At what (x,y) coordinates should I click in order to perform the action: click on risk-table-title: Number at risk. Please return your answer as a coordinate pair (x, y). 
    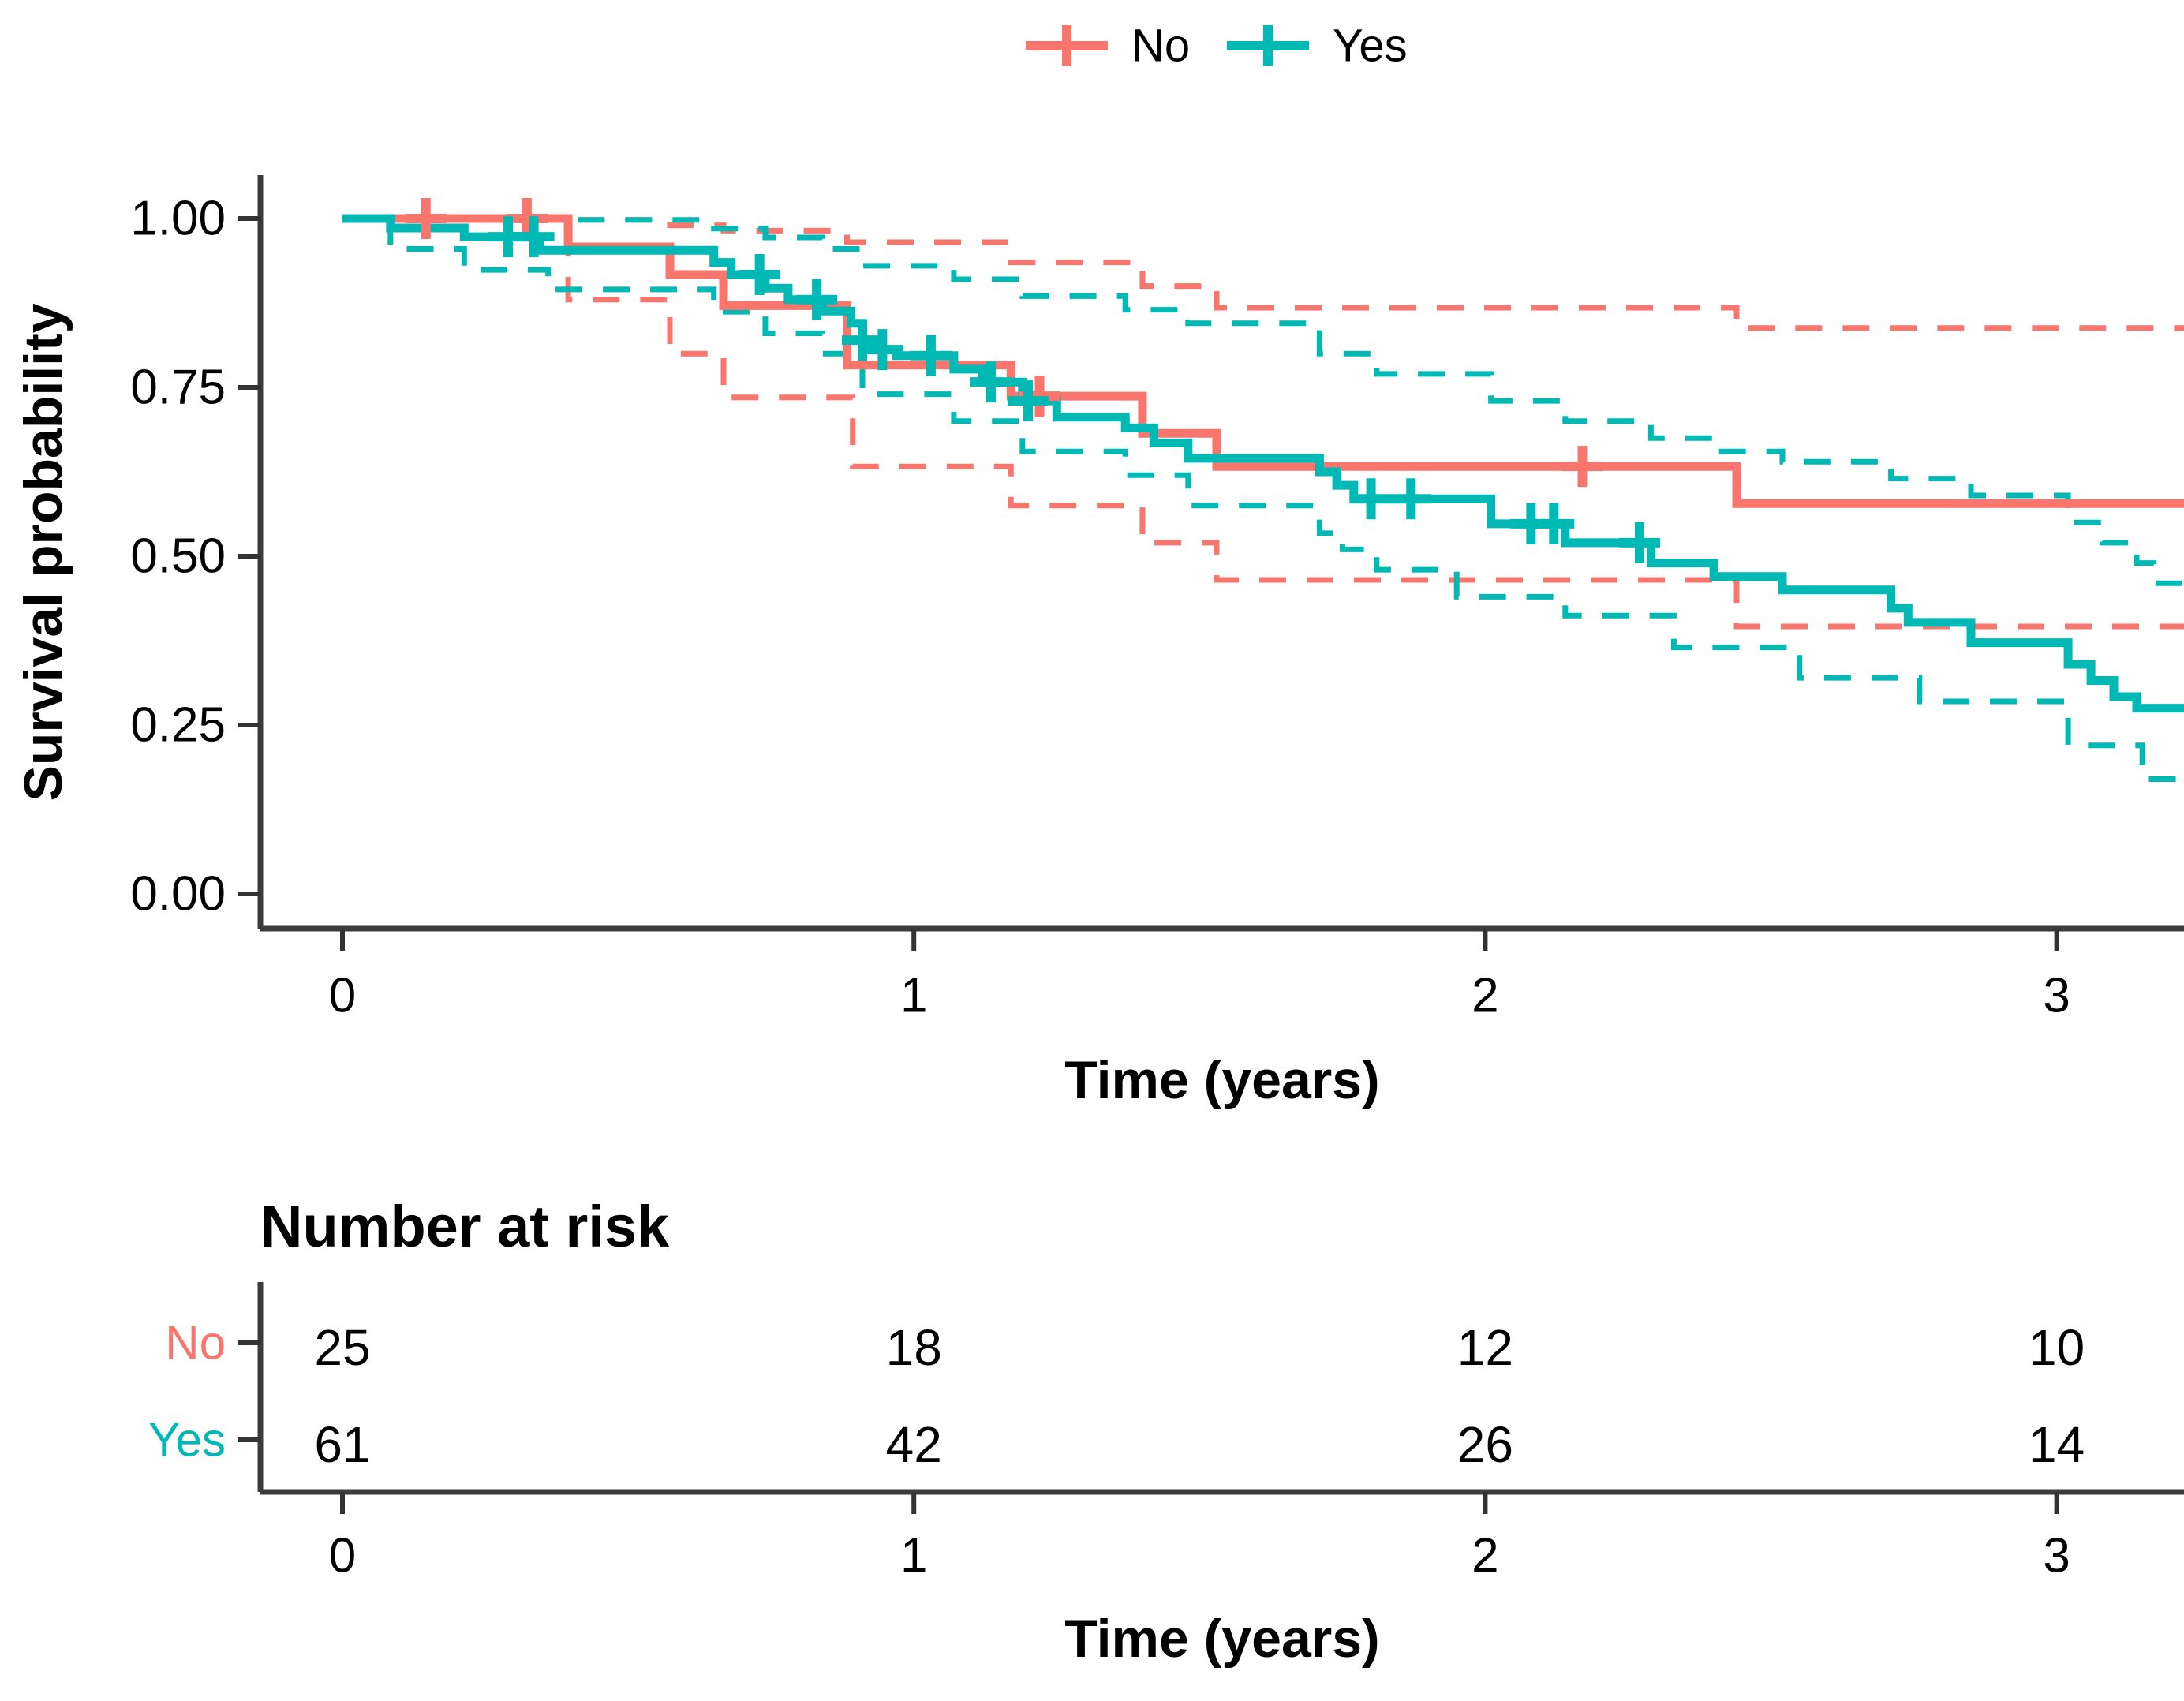
    Looking at the image, I should click on (465, 1226).